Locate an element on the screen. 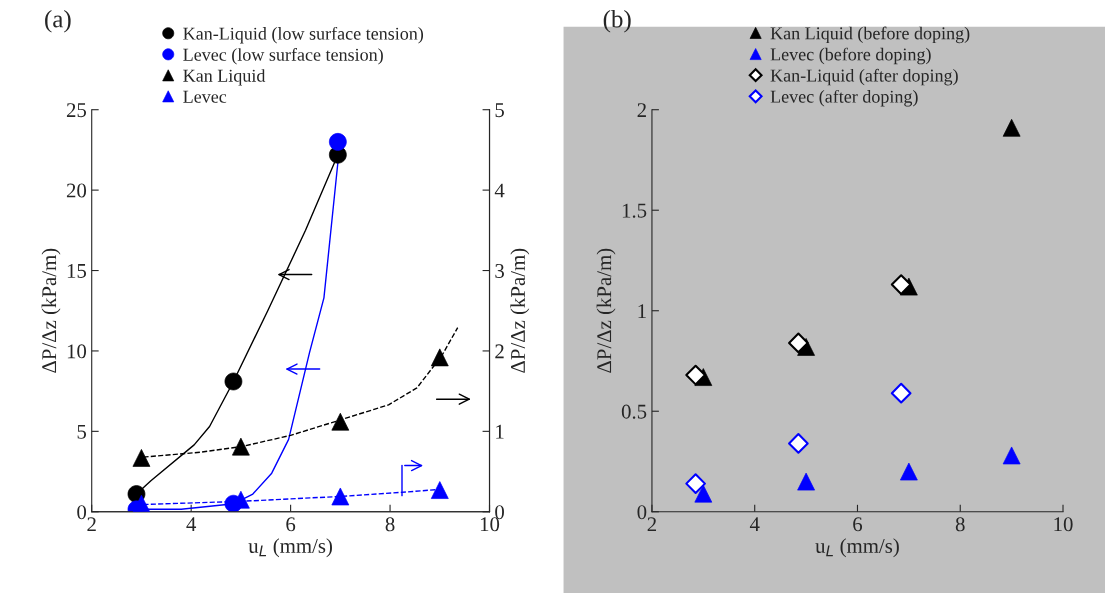 The image size is (1105, 593). legend-label: Levec (before doping) is located at coordinates (850, 56).